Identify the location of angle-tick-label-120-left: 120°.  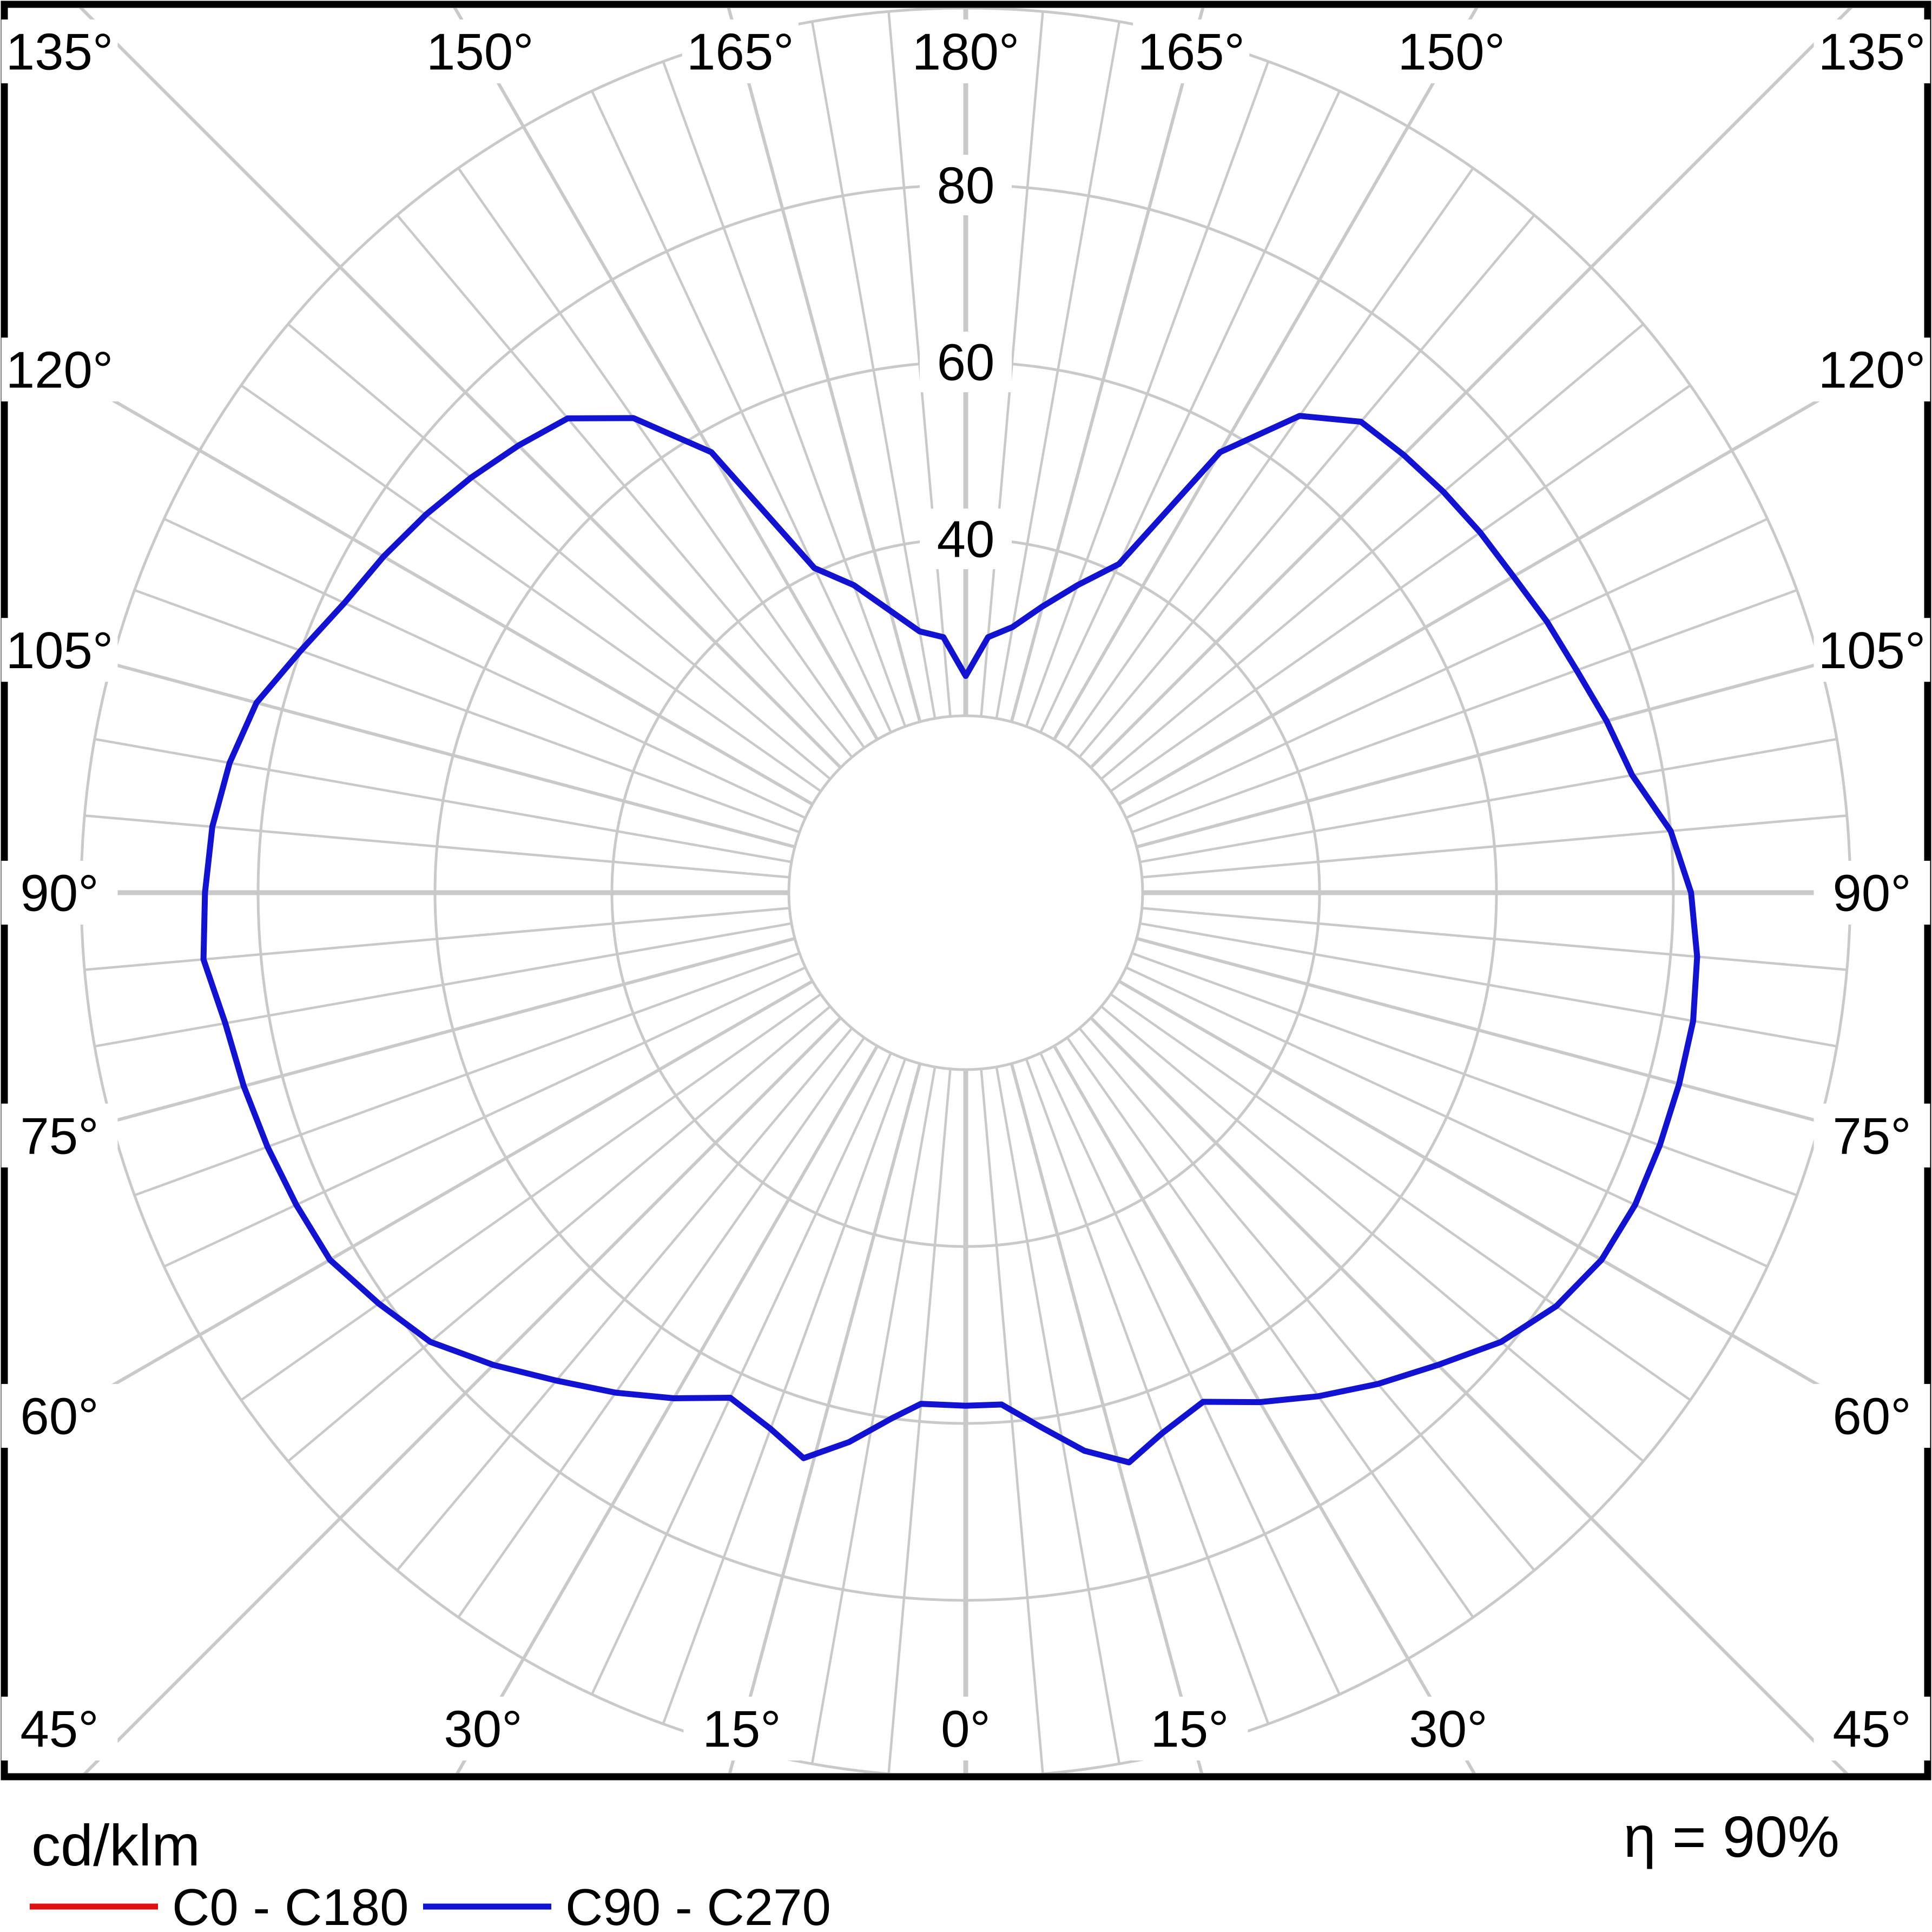
(60, 370).